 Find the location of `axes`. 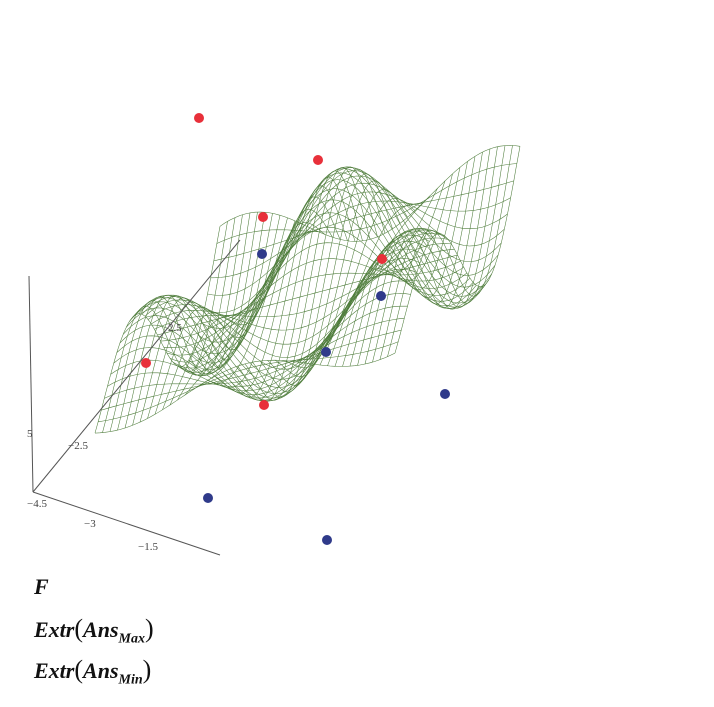

axes is located at coordinates (134, 397).